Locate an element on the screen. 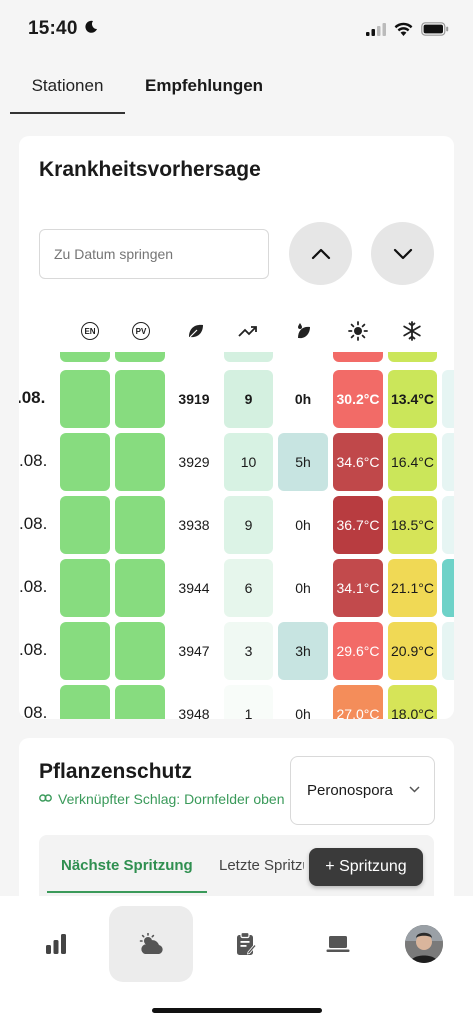 Image resolution: width=473 pixels, height=1024 pixels. table-row: .08. 3948 1 0h 27.0°C 18.0°C is located at coordinates (236, 702).